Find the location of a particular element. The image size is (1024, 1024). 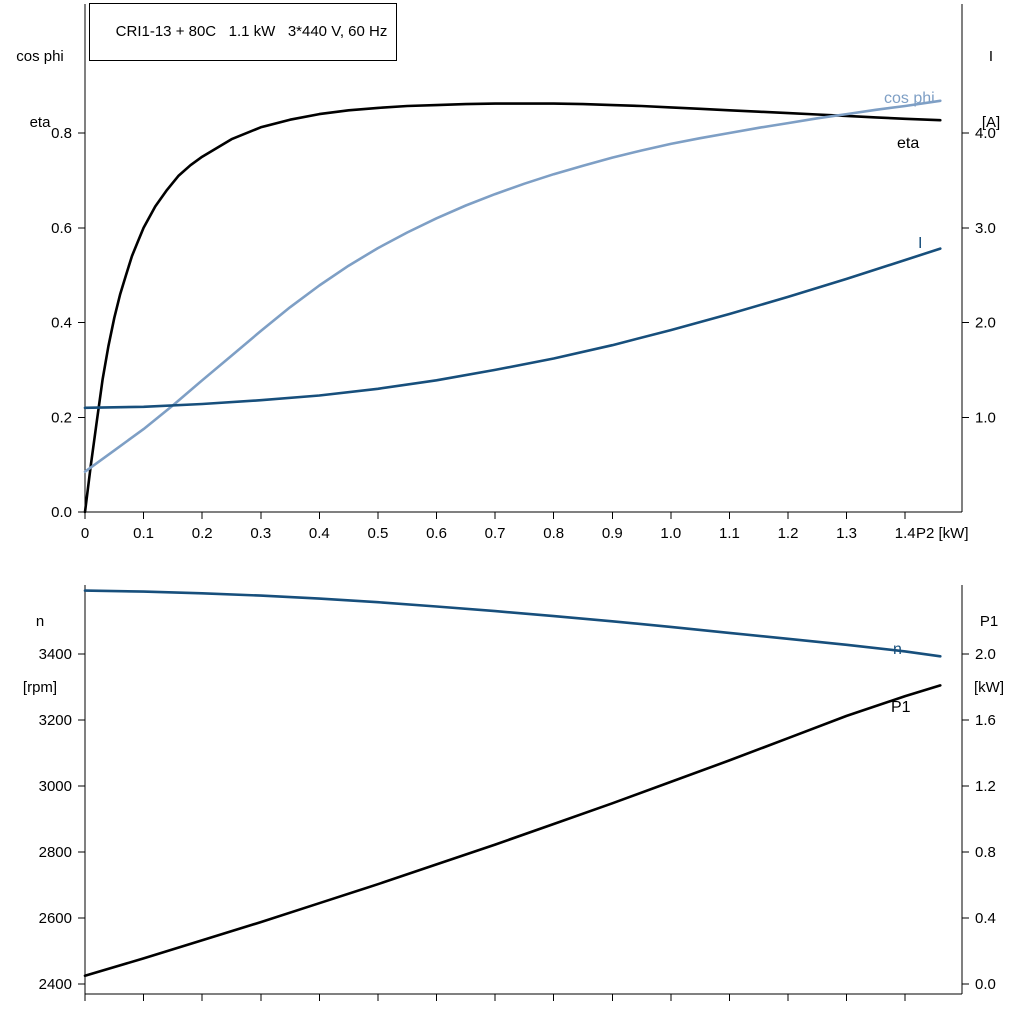

x-tick-label: 0.4 is located at coordinates (319, 533).